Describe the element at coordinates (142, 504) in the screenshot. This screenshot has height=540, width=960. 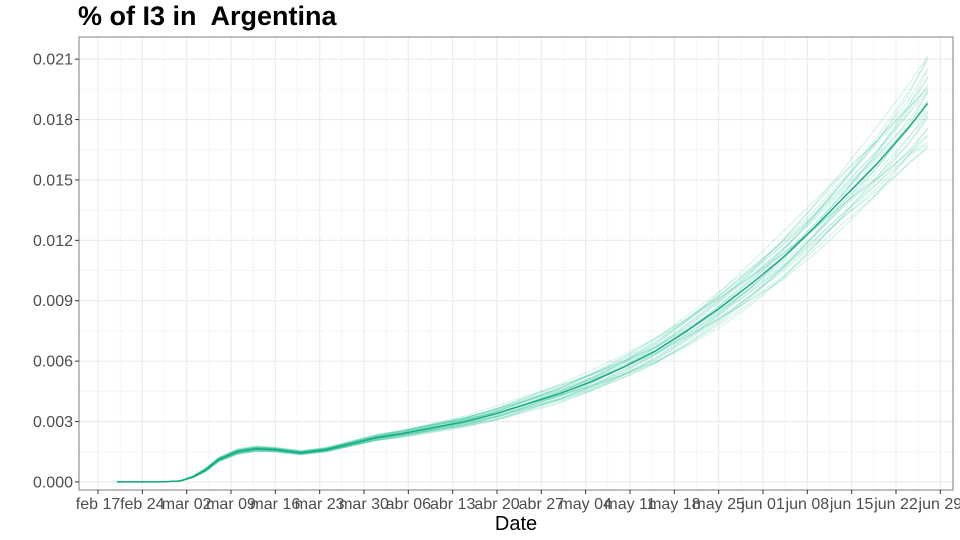
I see `x-tick-label: feb 24` at that location.